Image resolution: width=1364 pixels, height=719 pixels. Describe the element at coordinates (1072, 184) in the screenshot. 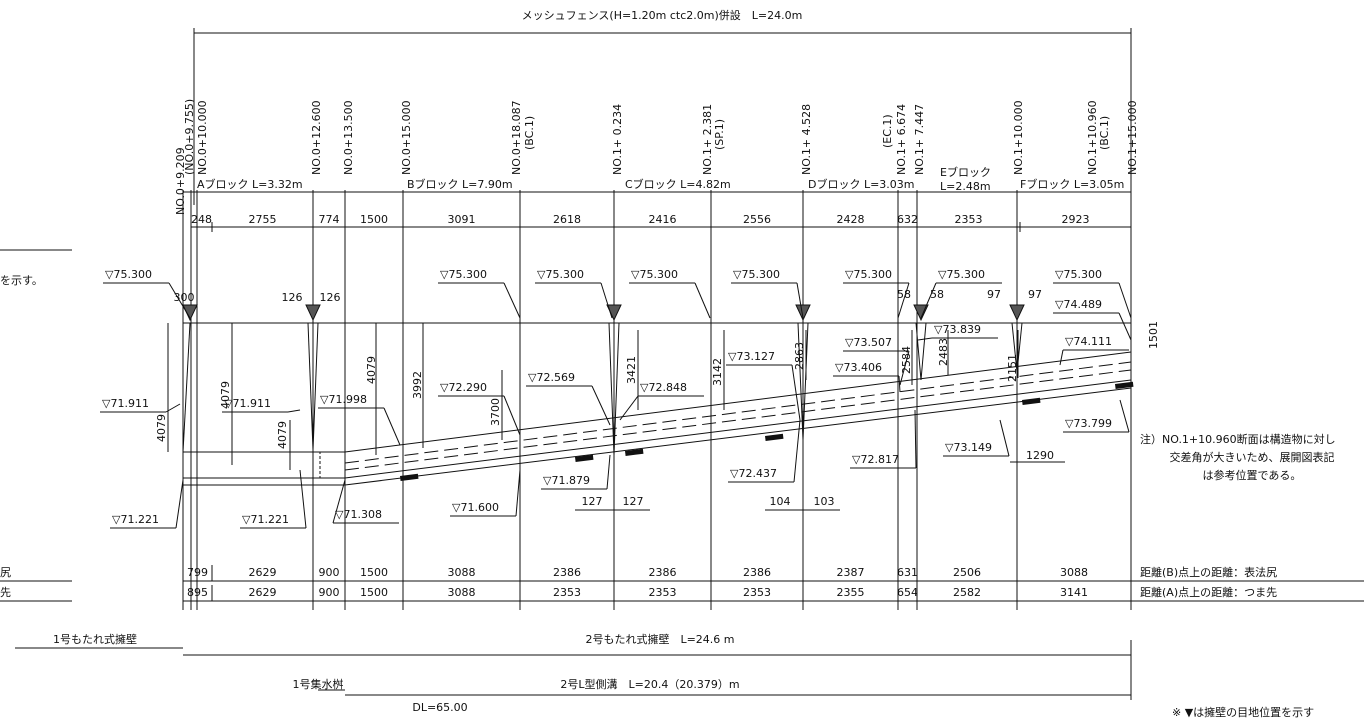

I see `block-label: Fブロック L=3.05m` at that location.